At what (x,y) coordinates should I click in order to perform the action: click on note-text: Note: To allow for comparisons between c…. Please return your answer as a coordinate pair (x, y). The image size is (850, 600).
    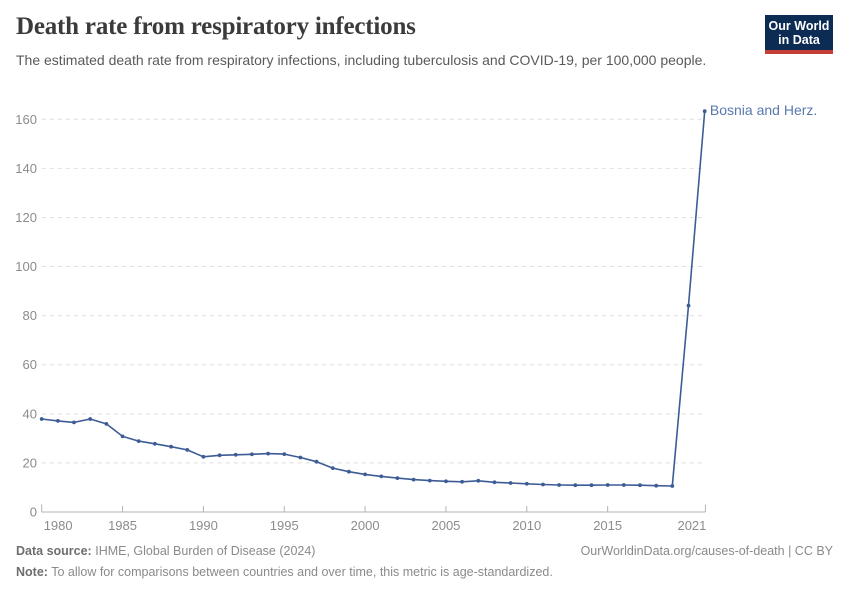
    Looking at the image, I should click on (424, 572).